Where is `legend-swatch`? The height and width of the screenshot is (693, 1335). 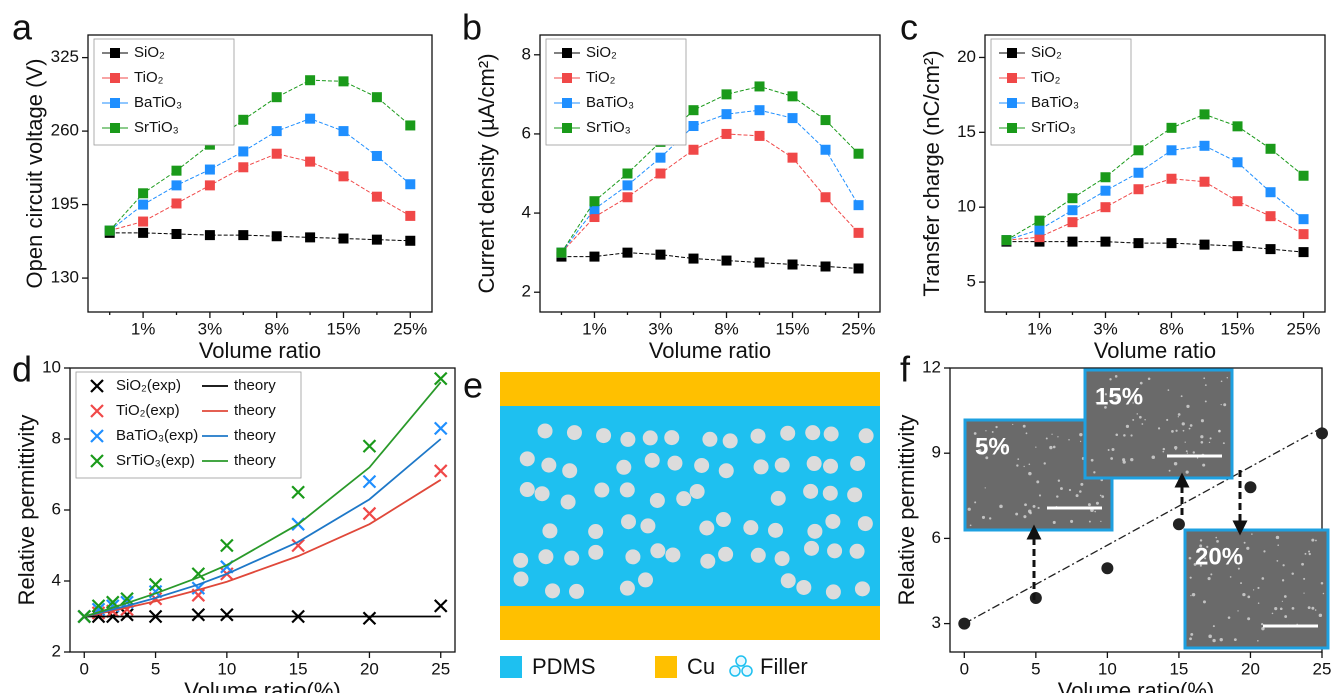 legend-swatch is located at coordinates (511, 667).